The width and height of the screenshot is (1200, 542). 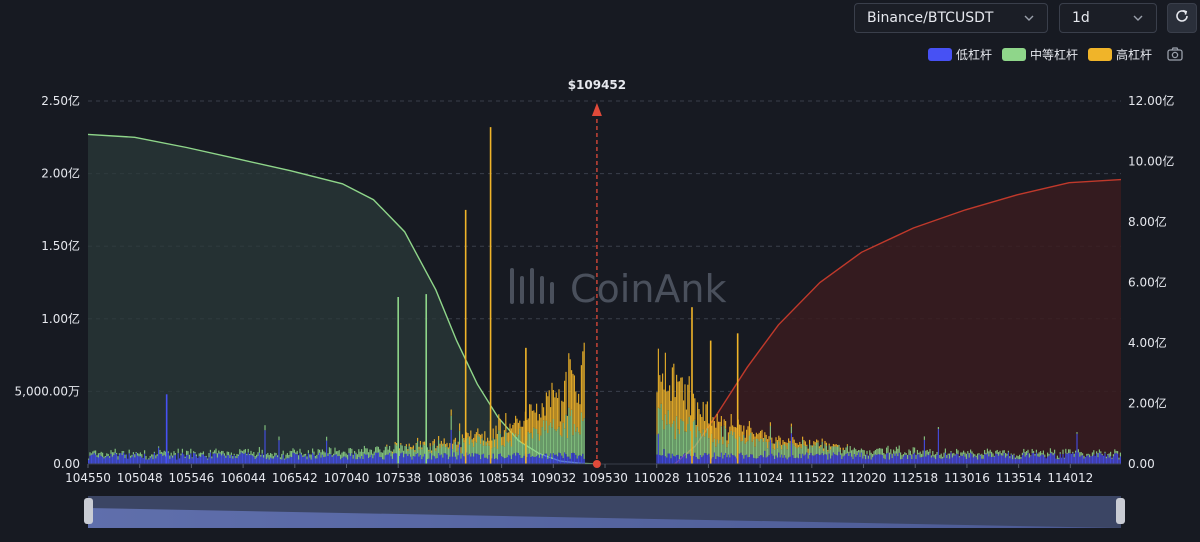 What do you see at coordinates (1182, 18) in the screenshot?
I see `refresh-button` at bounding box center [1182, 18].